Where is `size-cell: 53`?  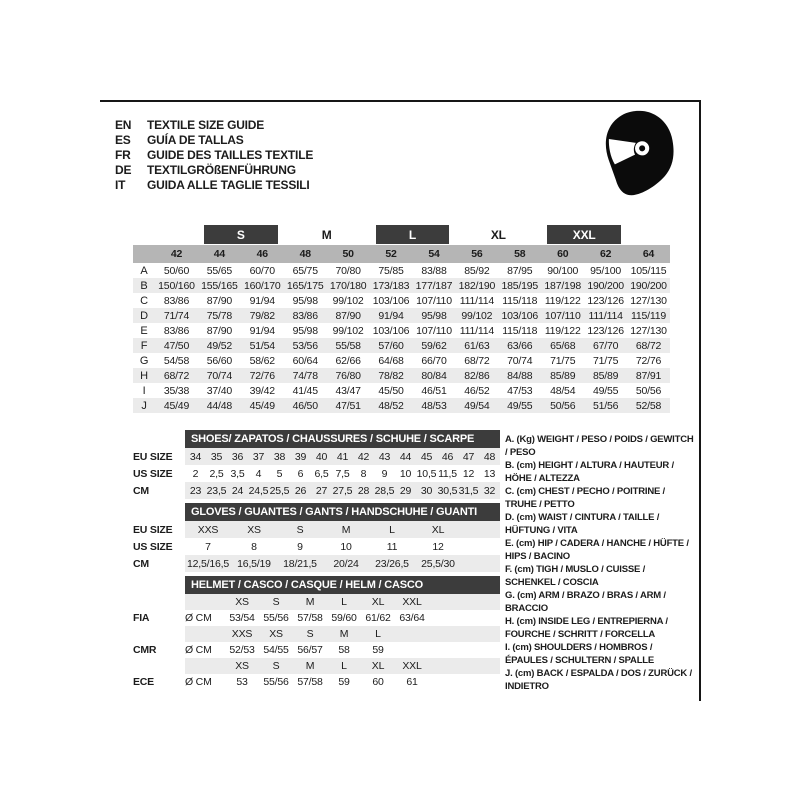
size-cell: 53 is located at coordinates (242, 682).